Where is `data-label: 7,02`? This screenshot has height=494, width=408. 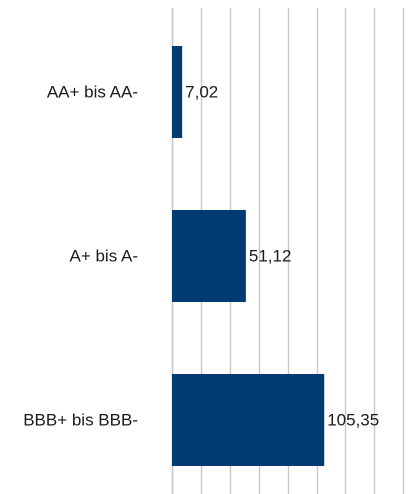 data-label: 7,02 is located at coordinates (201, 92).